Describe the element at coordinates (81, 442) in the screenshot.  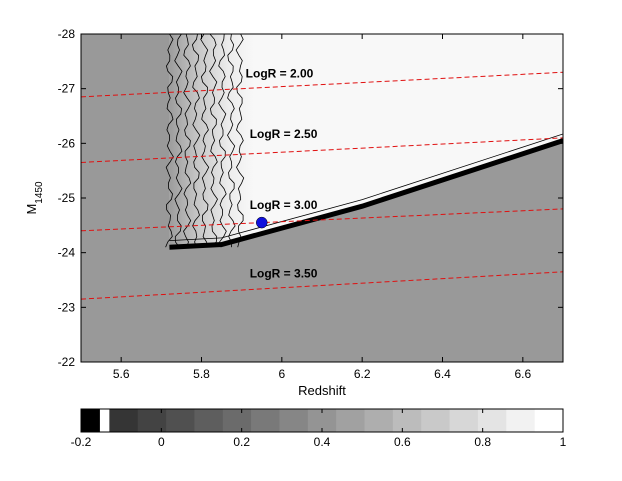
I see `colorbar-tick-label: -0.2` at that location.